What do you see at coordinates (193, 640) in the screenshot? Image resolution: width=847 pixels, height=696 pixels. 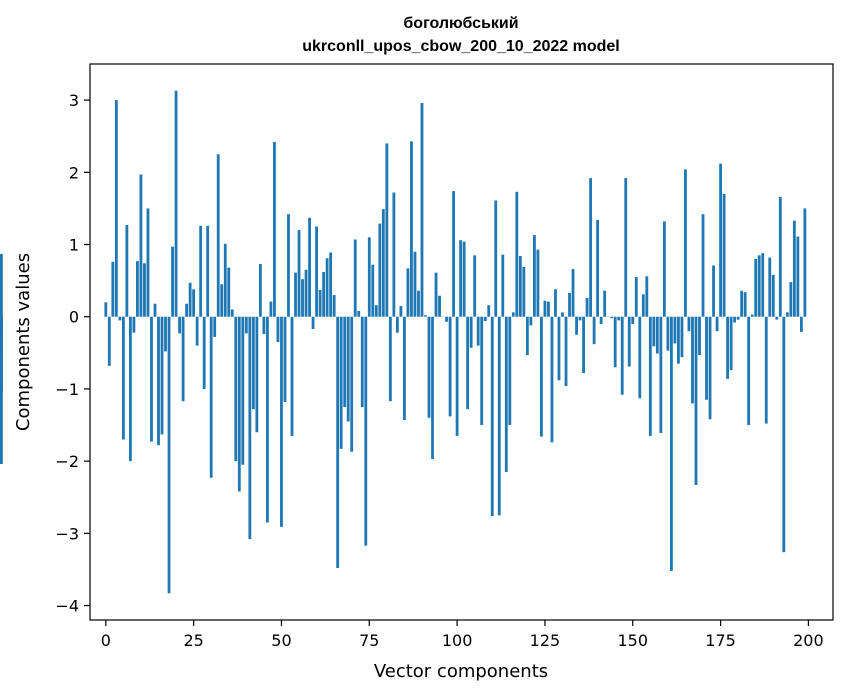 I see `x-tick-label-1: 25` at bounding box center [193, 640].